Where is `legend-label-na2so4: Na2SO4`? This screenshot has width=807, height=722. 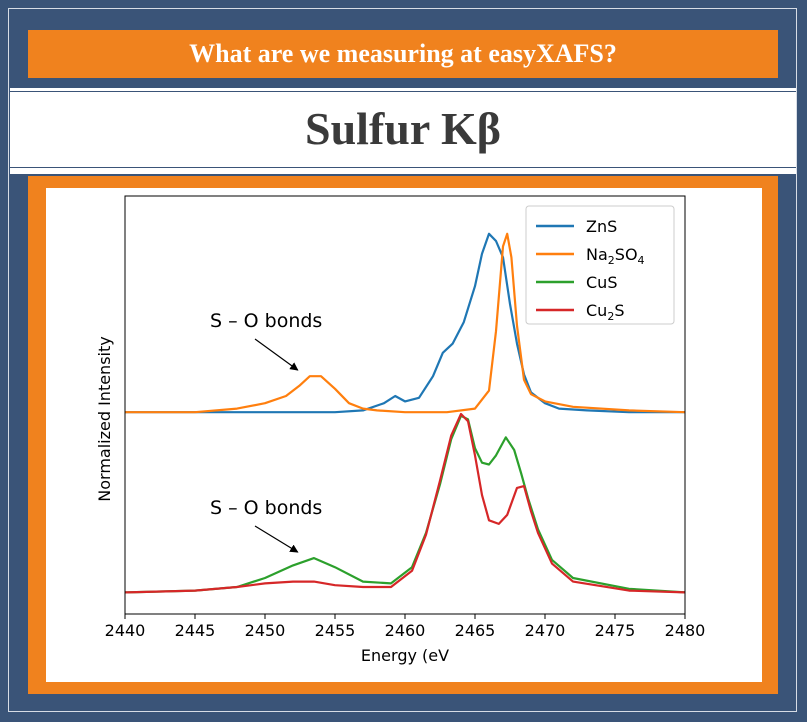 legend-label-na2so4: Na2SO4 is located at coordinates (615, 256).